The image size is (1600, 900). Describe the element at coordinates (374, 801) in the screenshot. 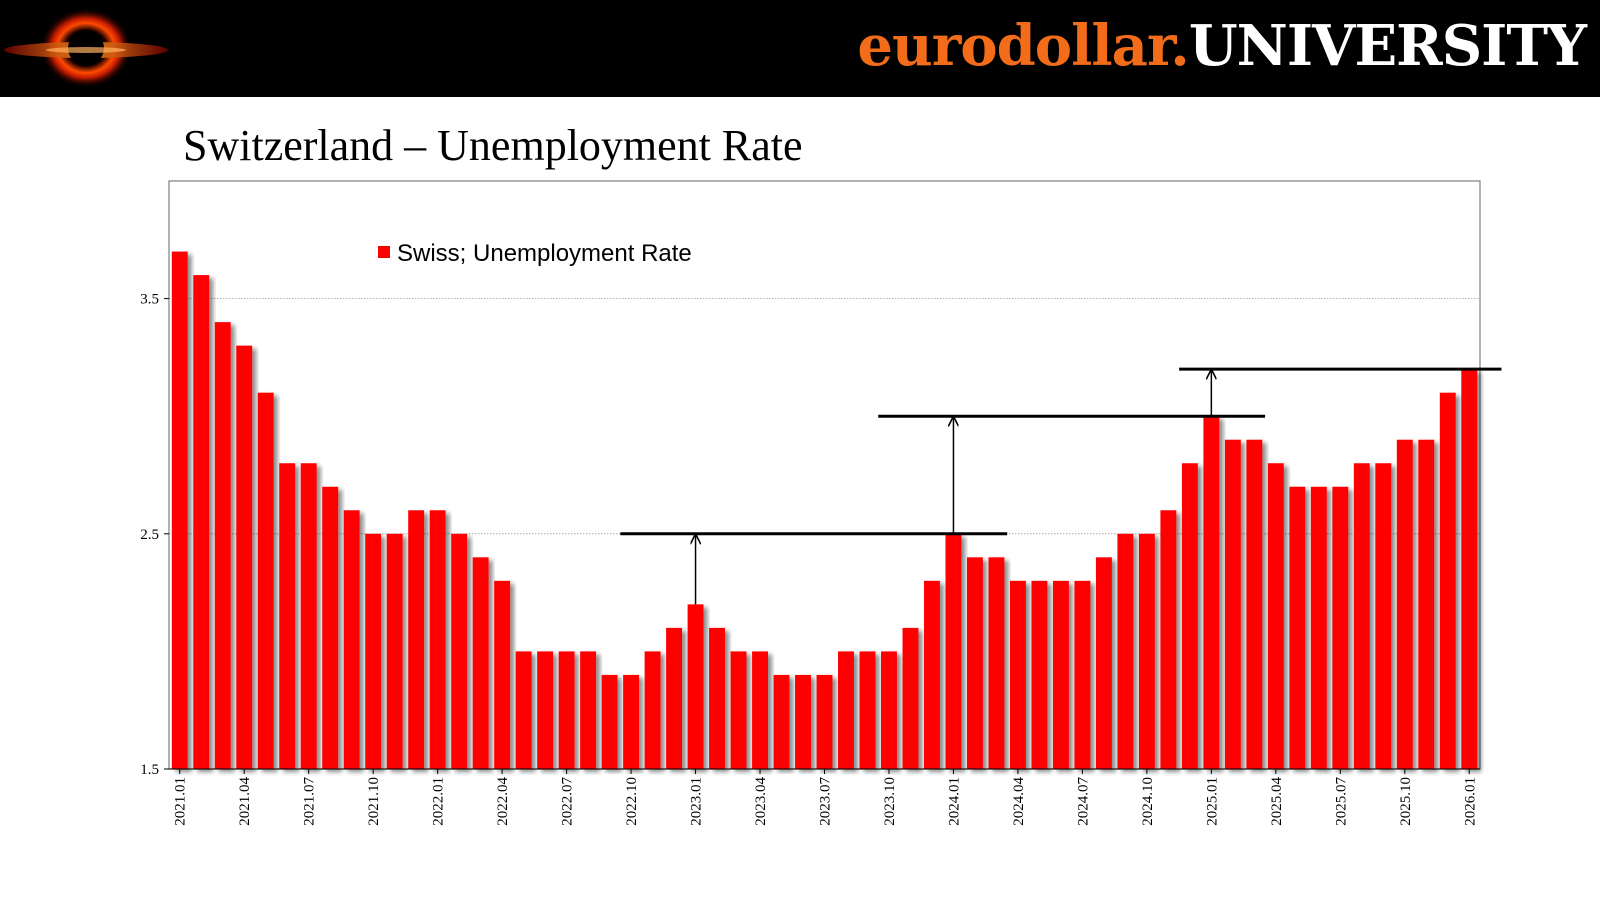

I see `x-tick-label: 2021.10` at that location.